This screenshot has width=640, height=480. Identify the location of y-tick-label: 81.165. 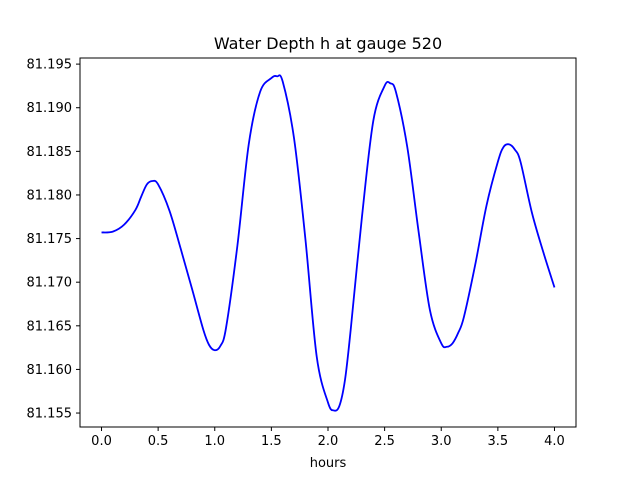
(50, 326).